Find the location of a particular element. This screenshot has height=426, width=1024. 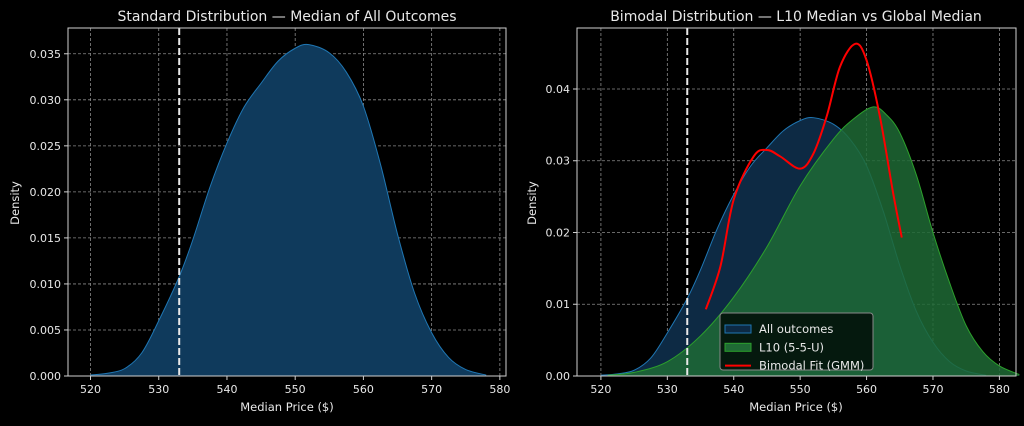

right-ytick-label: 0.03 is located at coordinates (558, 161).